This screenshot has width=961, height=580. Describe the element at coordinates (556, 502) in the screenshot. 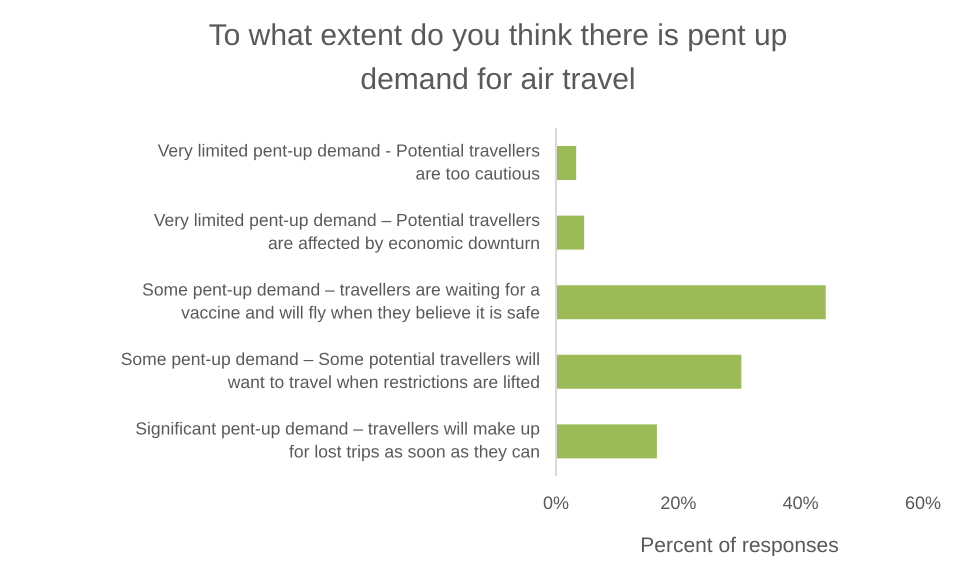

I see `x-tick-label: 0%` at that location.